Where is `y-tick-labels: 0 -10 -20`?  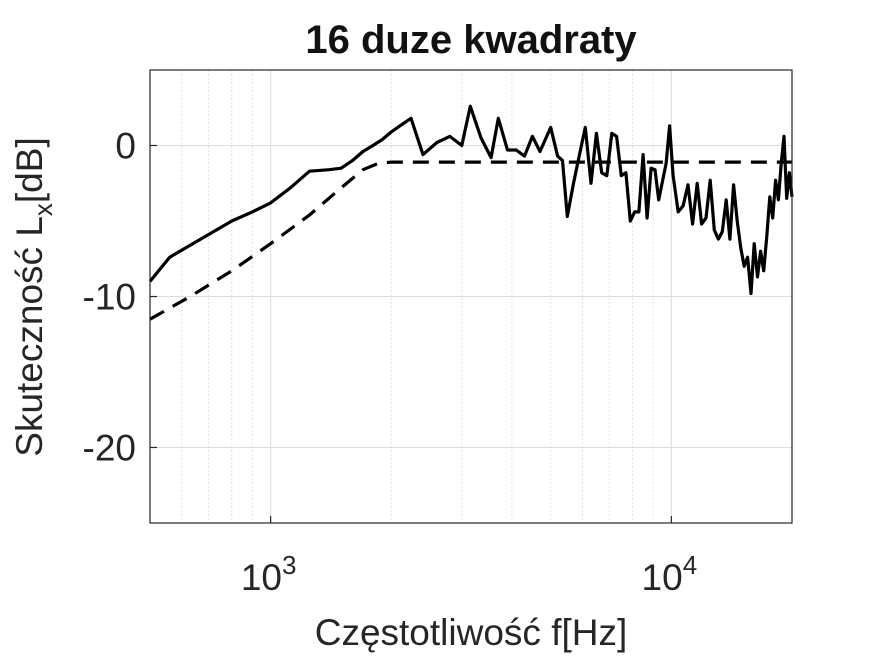 y-tick-labels: 0 -10 -20 is located at coordinates (109, 297).